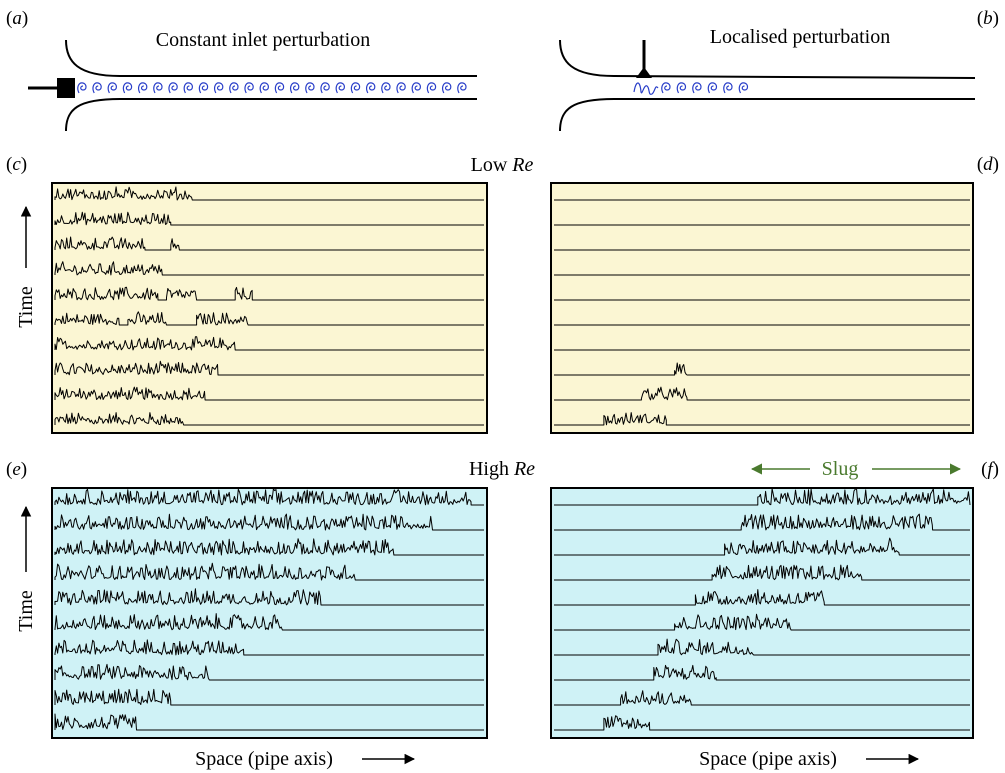 The width and height of the screenshot is (1005, 773). What do you see at coordinates (66, 88) in the screenshot?
I see `inlet-perturbation-block` at bounding box center [66, 88].